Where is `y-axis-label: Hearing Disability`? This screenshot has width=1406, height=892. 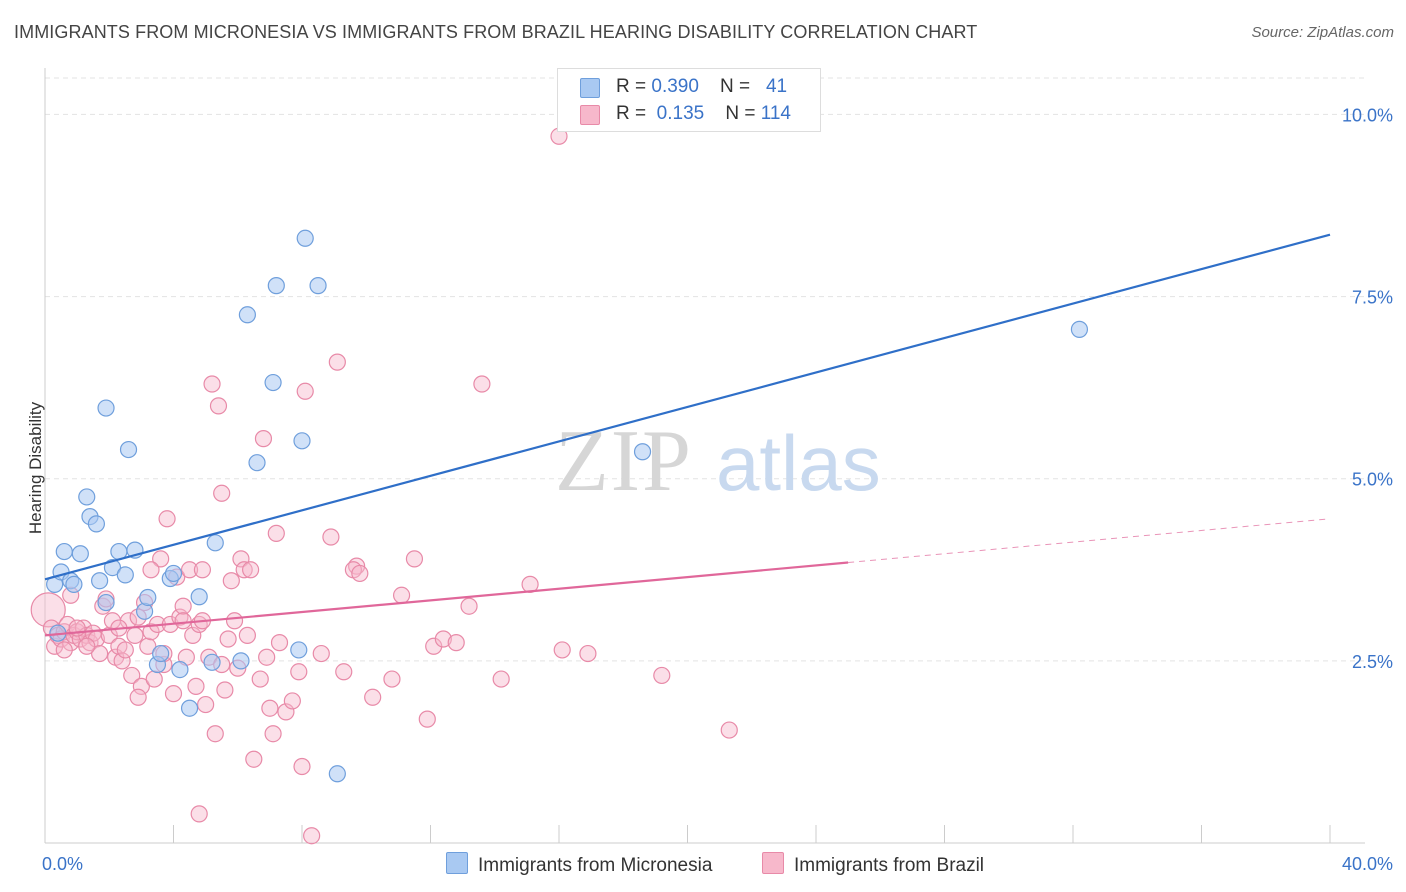 y-axis-label: Hearing Disability is located at coordinates (35, 468).